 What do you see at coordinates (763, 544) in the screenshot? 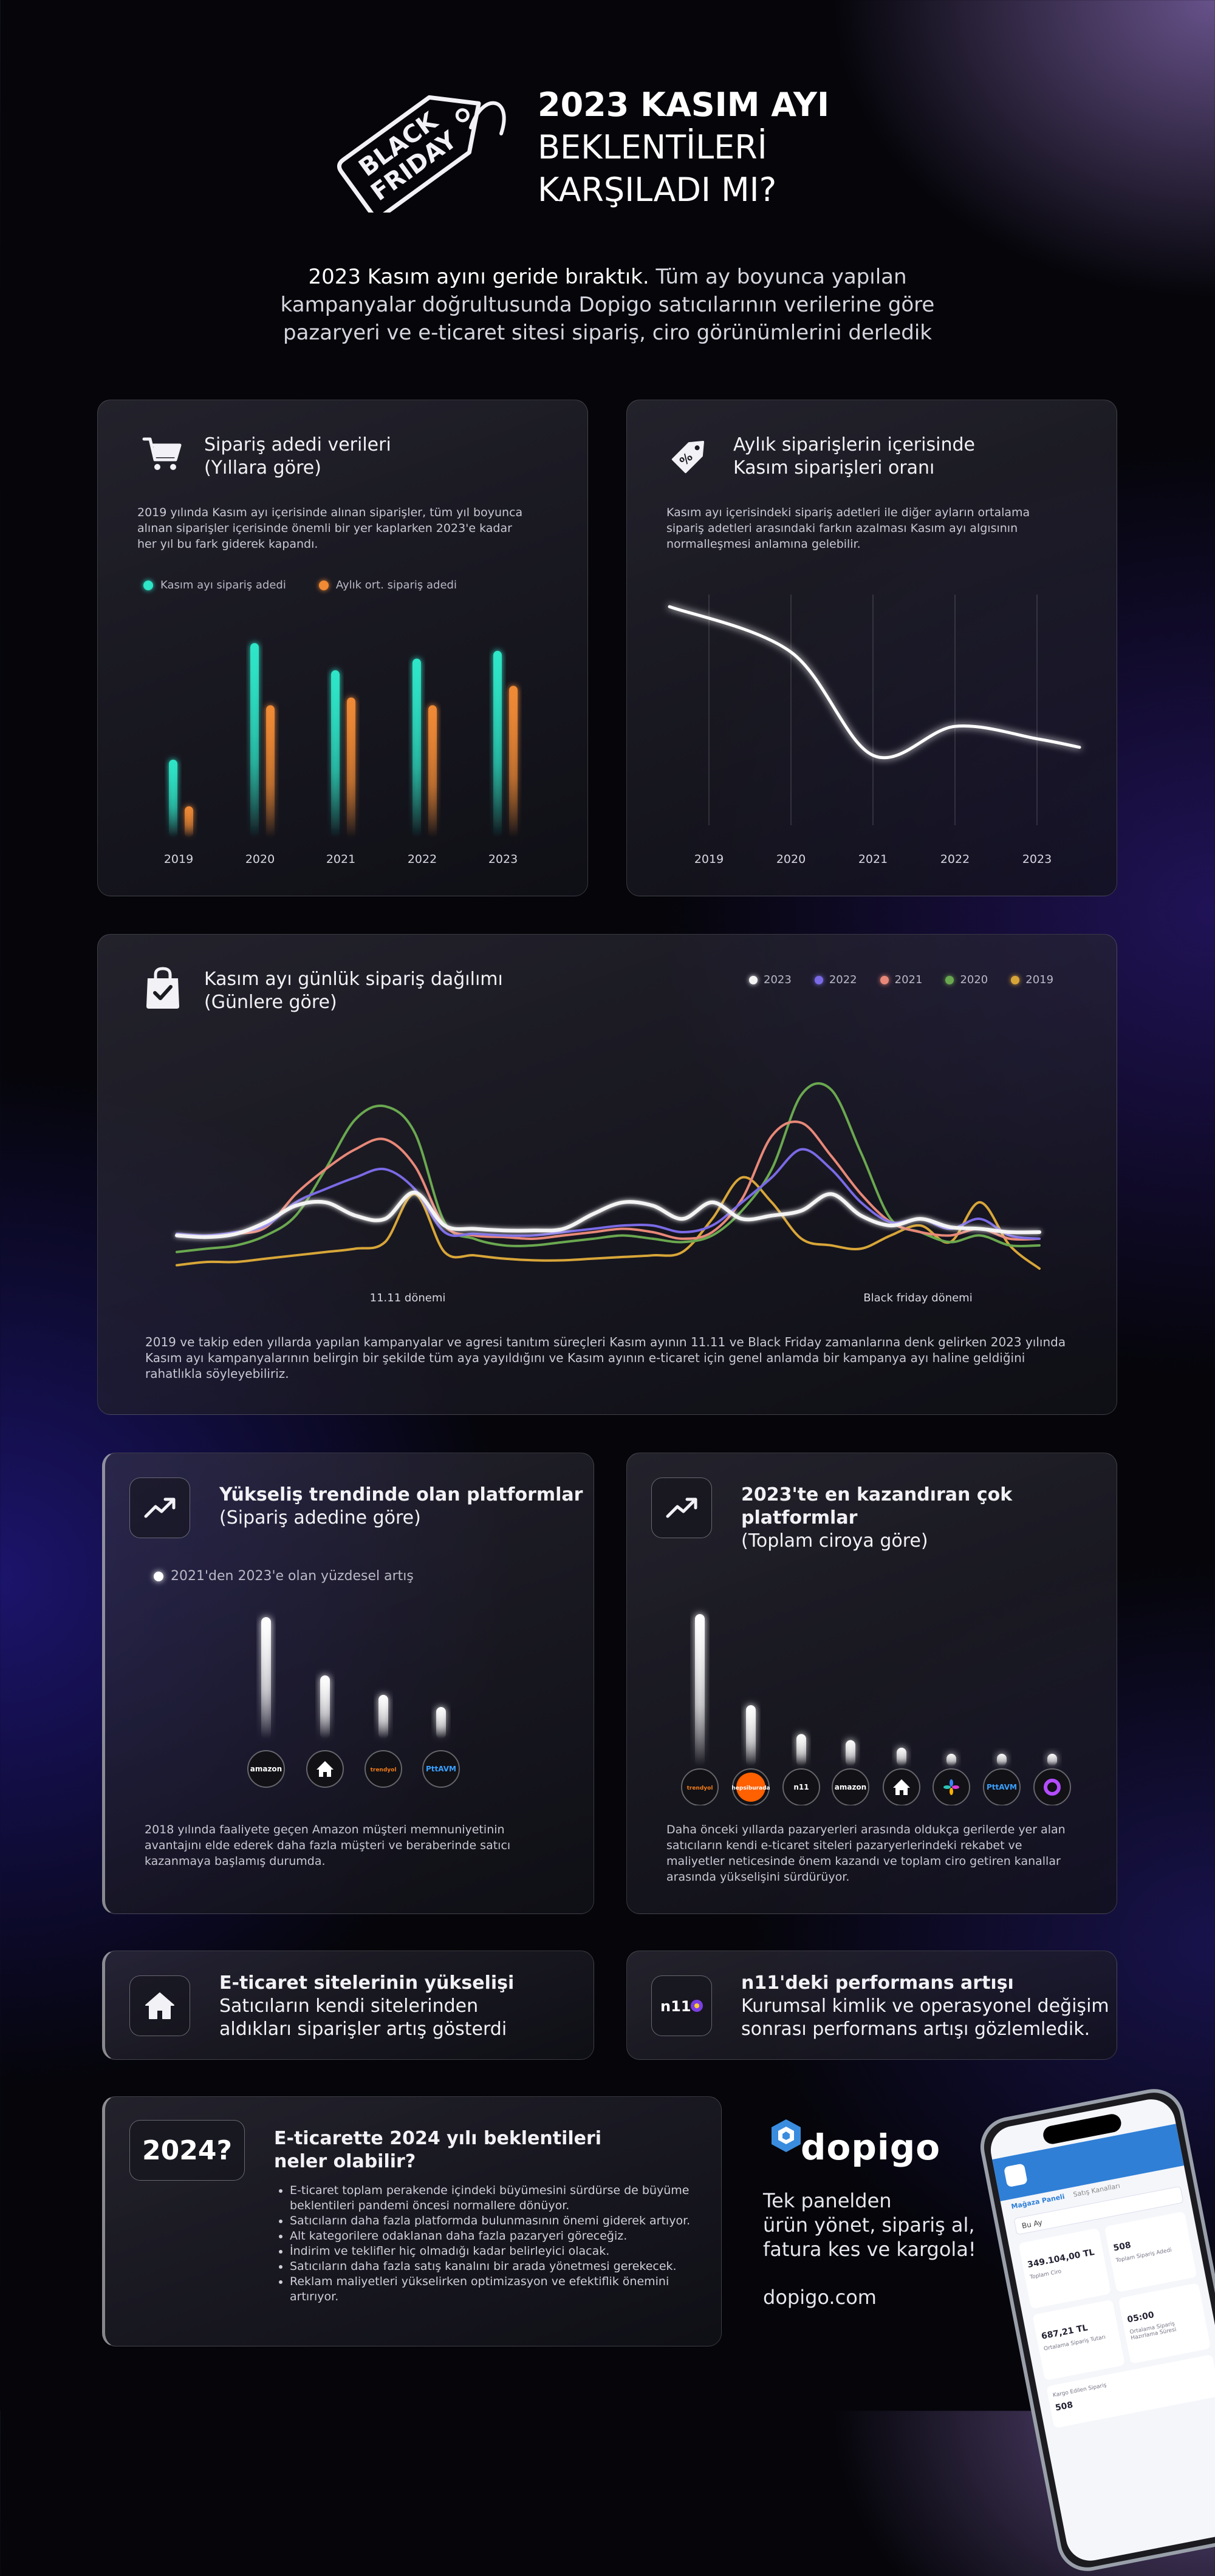
I see `ratio-desc-3: normalleşmesi anlamına gelebilir.` at bounding box center [763, 544].